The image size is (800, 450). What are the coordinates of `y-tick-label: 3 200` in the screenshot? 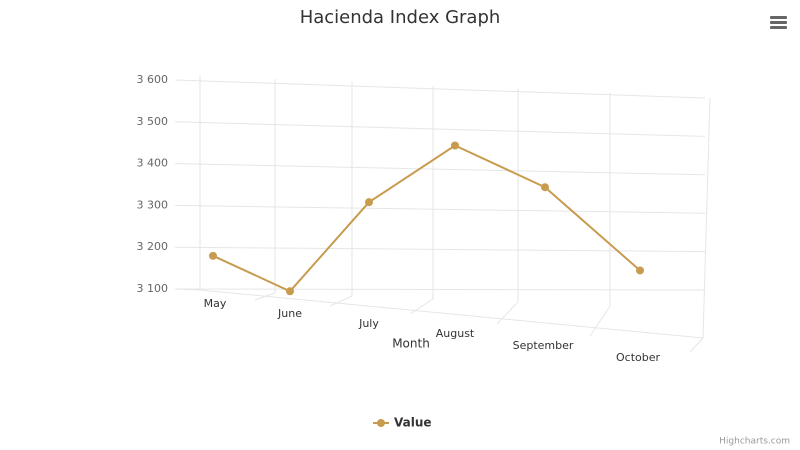 It's located at (153, 246).